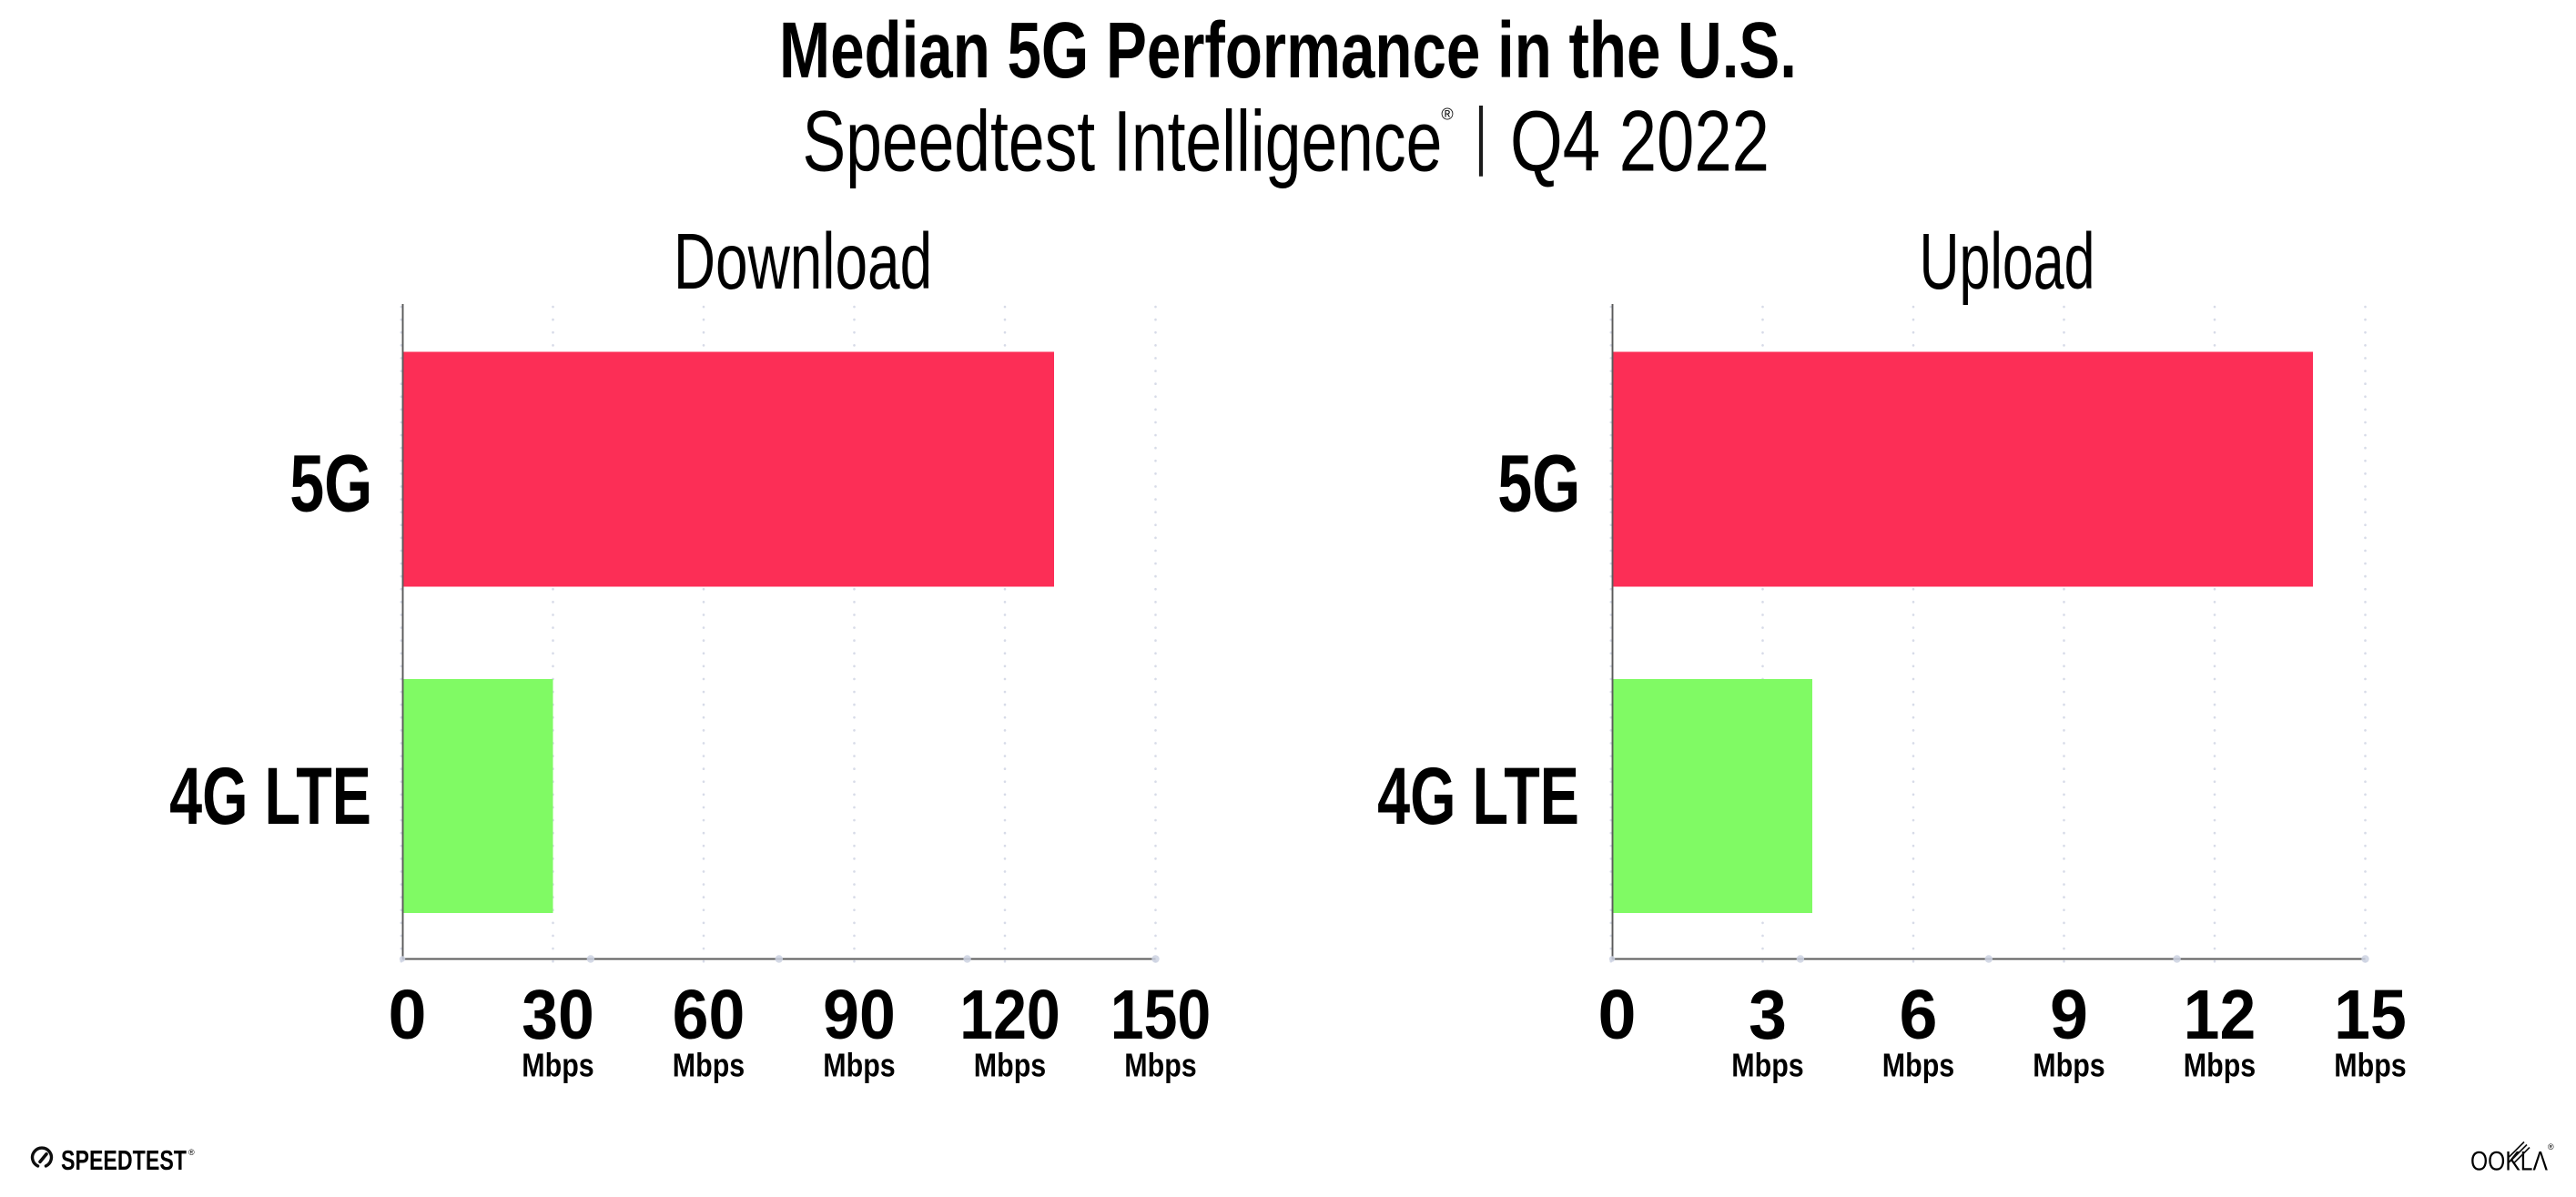 Image resolution: width=2576 pixels, height=1197 pixels. I want to click on svg-text: OOKLΛ, so click(2509, 1160).